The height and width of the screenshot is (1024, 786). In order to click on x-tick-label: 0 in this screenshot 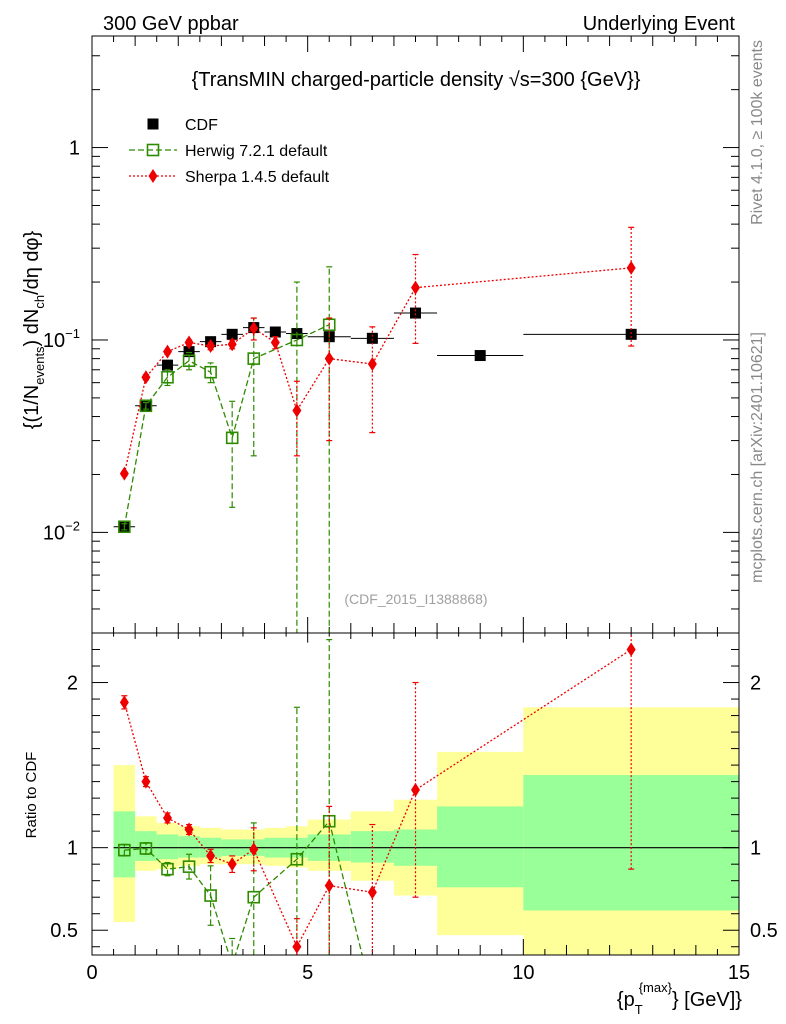, I will do `click(91, 973)`.